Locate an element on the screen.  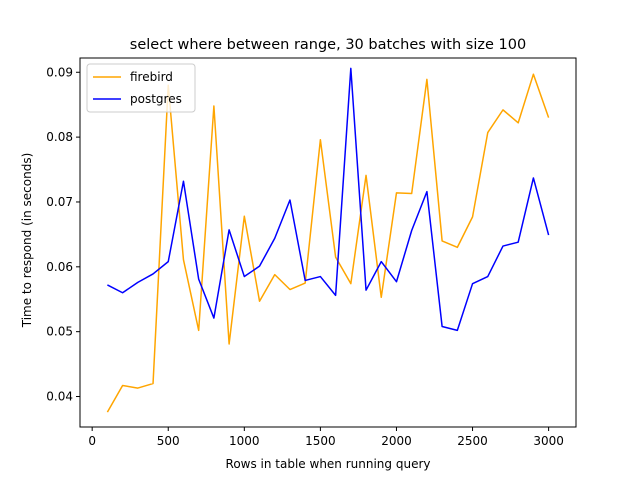
x-tick-label: 2000 is located at coordinates (396, 441).